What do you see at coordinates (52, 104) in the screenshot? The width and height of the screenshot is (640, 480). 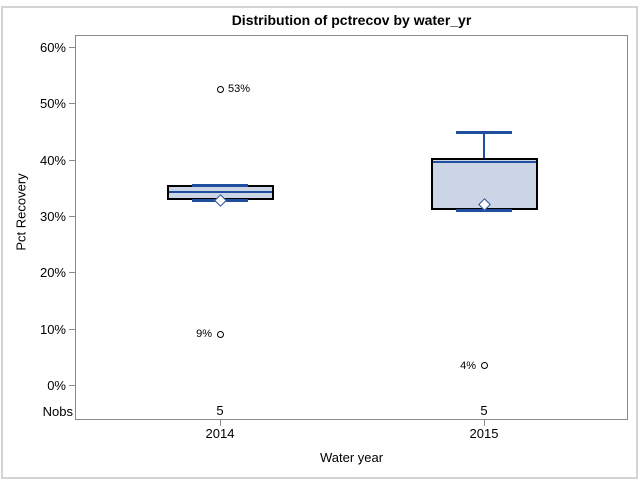 I see `y-tick-label: 50%` at bounding box center [52, 104].